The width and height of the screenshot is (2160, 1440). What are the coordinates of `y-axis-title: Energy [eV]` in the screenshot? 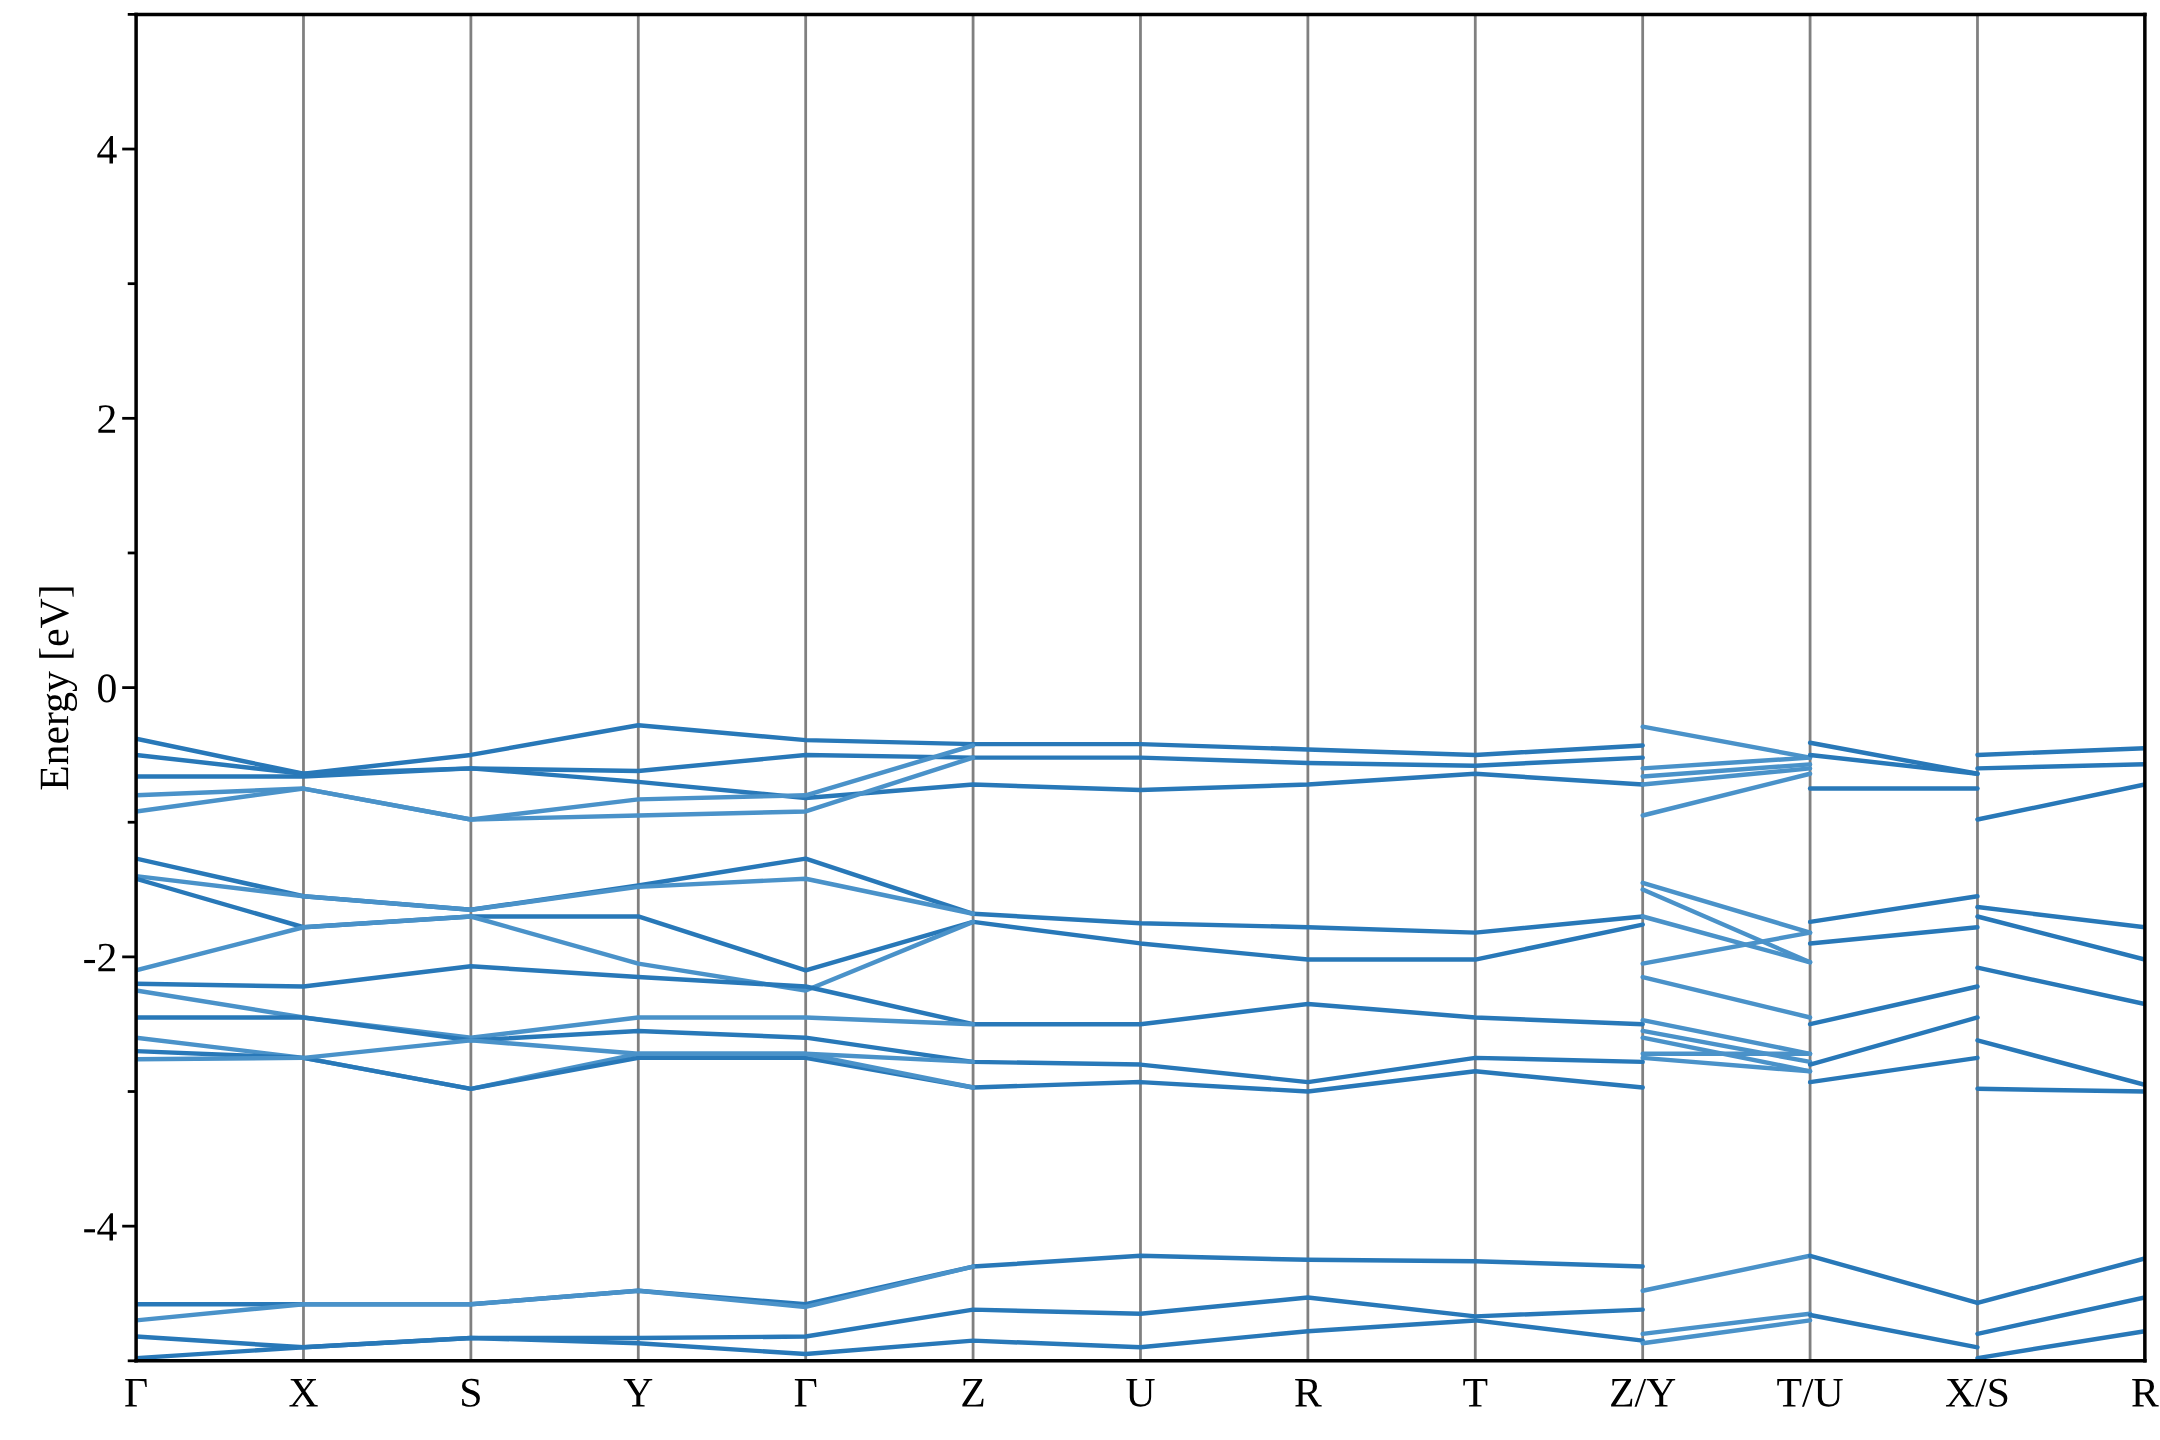 It's located at (58, 688).